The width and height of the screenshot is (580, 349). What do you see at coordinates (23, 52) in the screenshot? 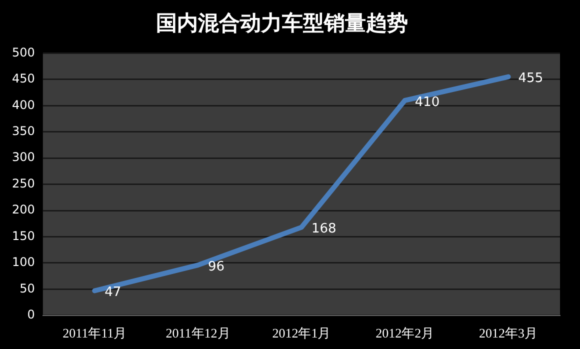
I see `y-tick-label: 500` at bounding box center [23, 52].